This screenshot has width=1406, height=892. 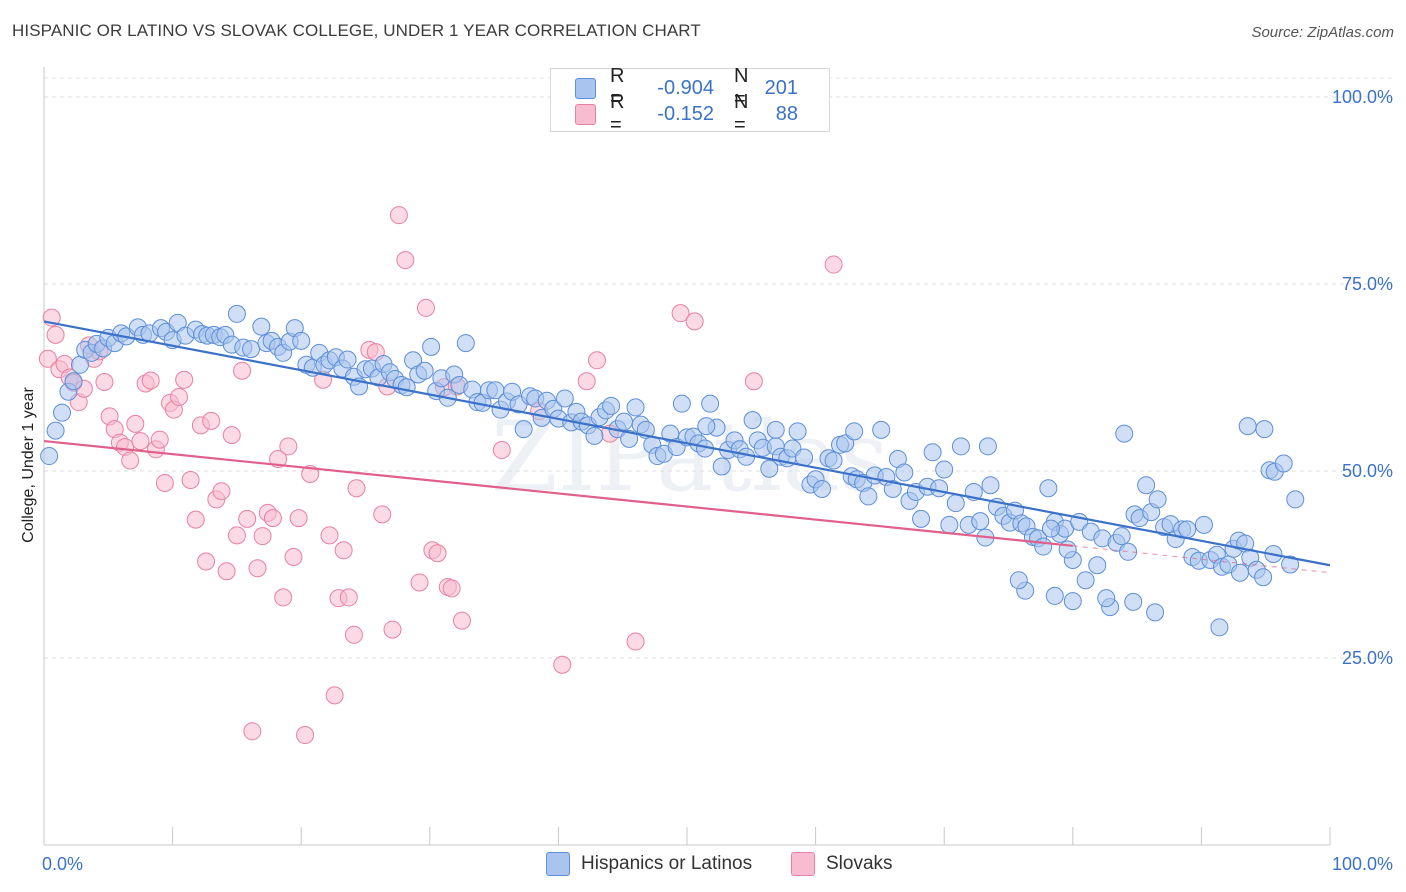 I want to click on y-tick-label: 75.0%, so click(x=1367, y=284).